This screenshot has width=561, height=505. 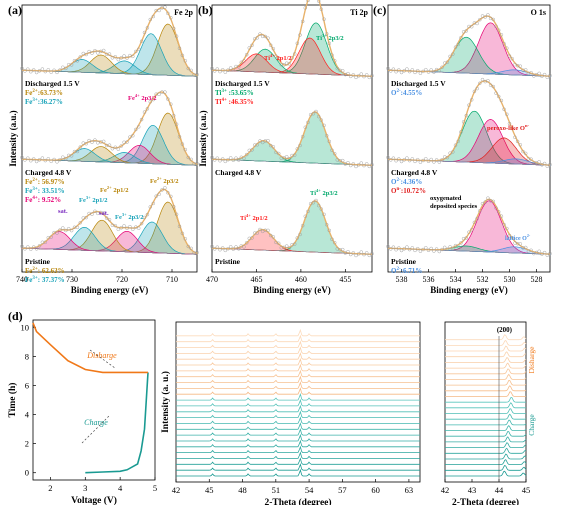 What do you see at coordinates (142, 97) in the screenshot?
I see `peak-annotation: Fe4+ 2p3/2` at bounding box center [142, 97].